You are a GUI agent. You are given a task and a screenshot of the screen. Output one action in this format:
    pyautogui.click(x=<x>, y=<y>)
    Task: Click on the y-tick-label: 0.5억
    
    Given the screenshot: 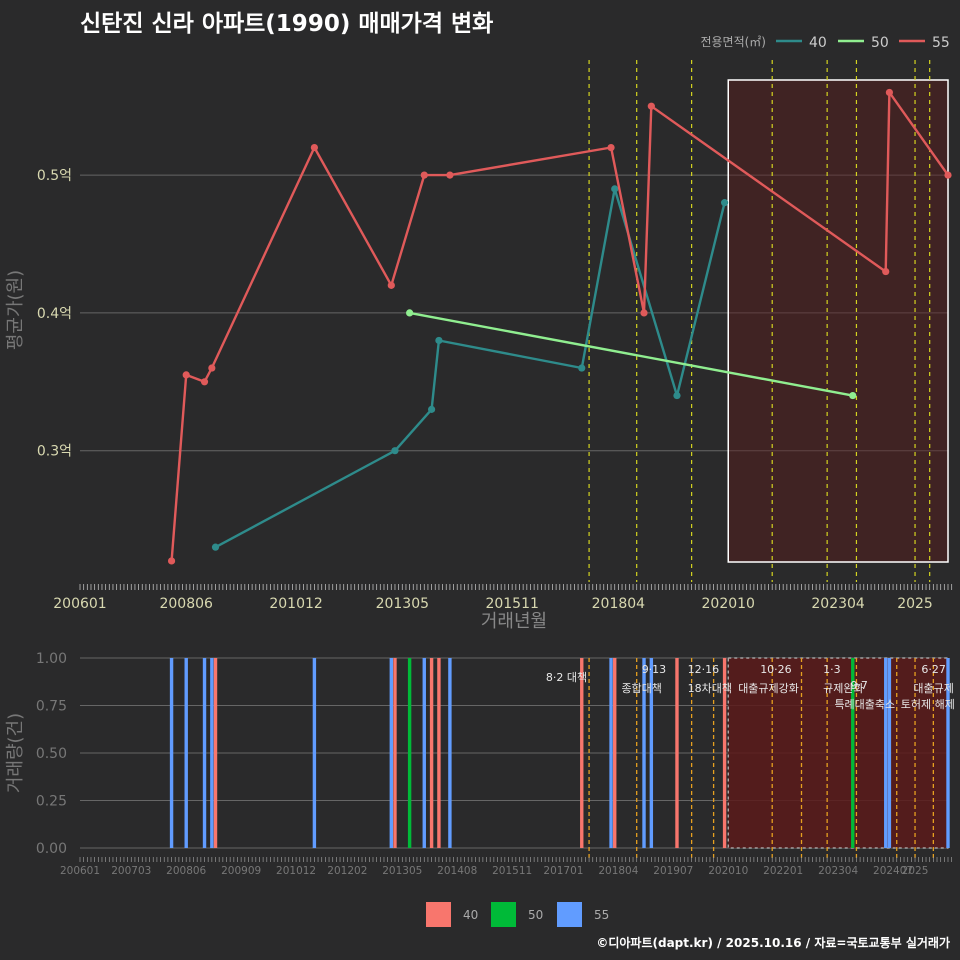 What is the action you would take?
    pyautogui.click(x=54, y=176)
    